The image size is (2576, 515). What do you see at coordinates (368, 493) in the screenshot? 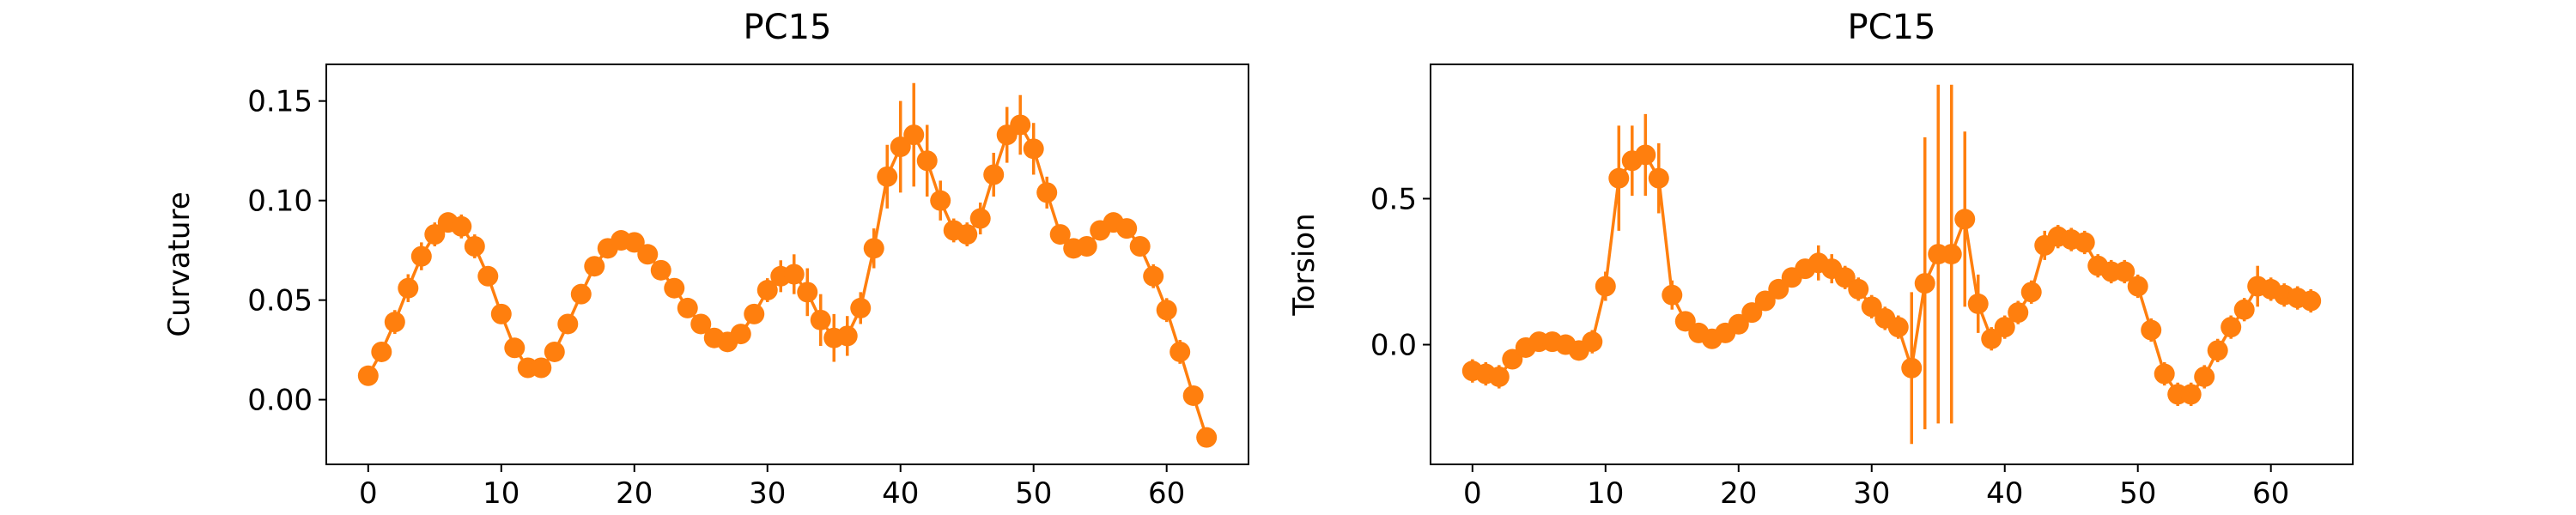
I see `curvature-x-tick-label: 0` at bounding box center [368, 493].